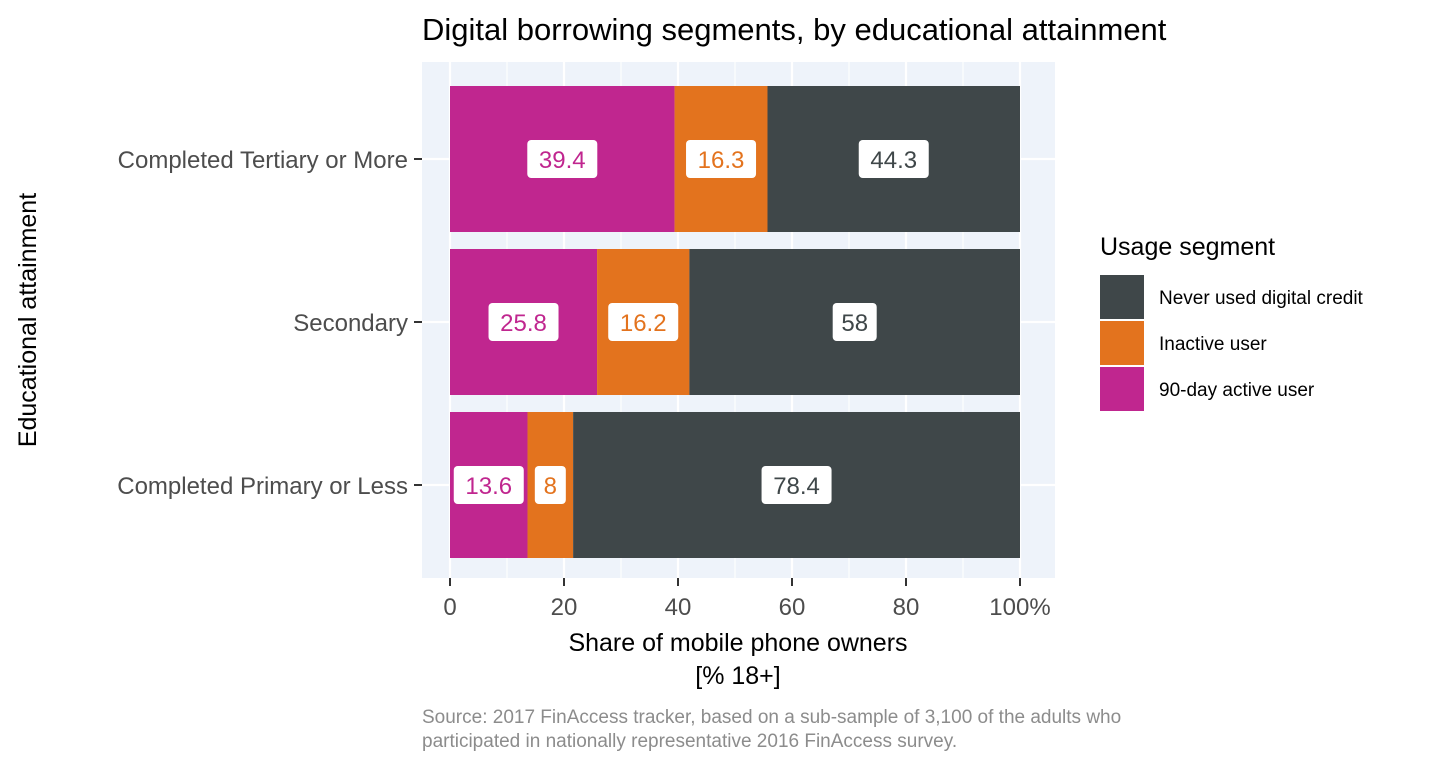 The height and width of the screenshot is (768, 1440). I want to click on x-tick-label: 0, so click(449, 607).